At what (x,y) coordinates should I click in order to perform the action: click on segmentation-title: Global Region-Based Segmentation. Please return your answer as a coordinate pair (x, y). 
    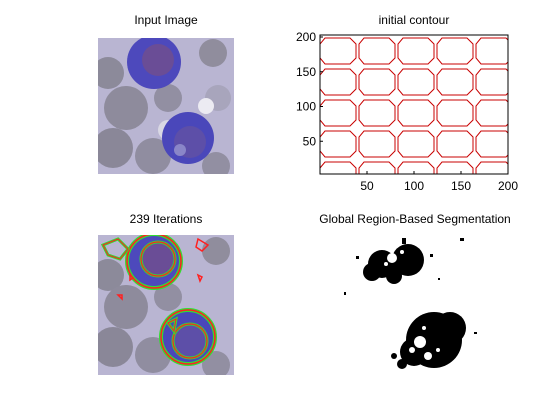
    Looking at the image, I should click on (415, 219).